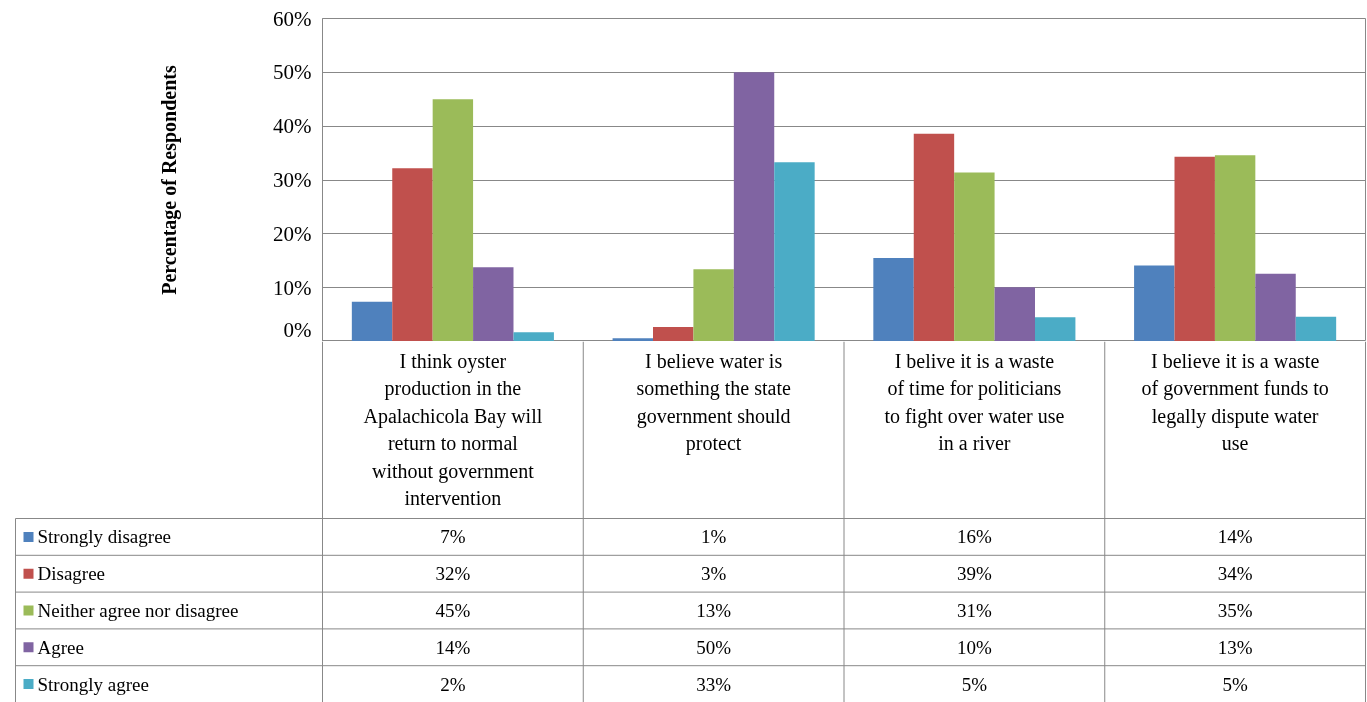 The image size is (1367, 702). What do you see at coordinates (974, 647) in the screenshot?
I see `data-label: 10%` at bounding box center [974, 647].